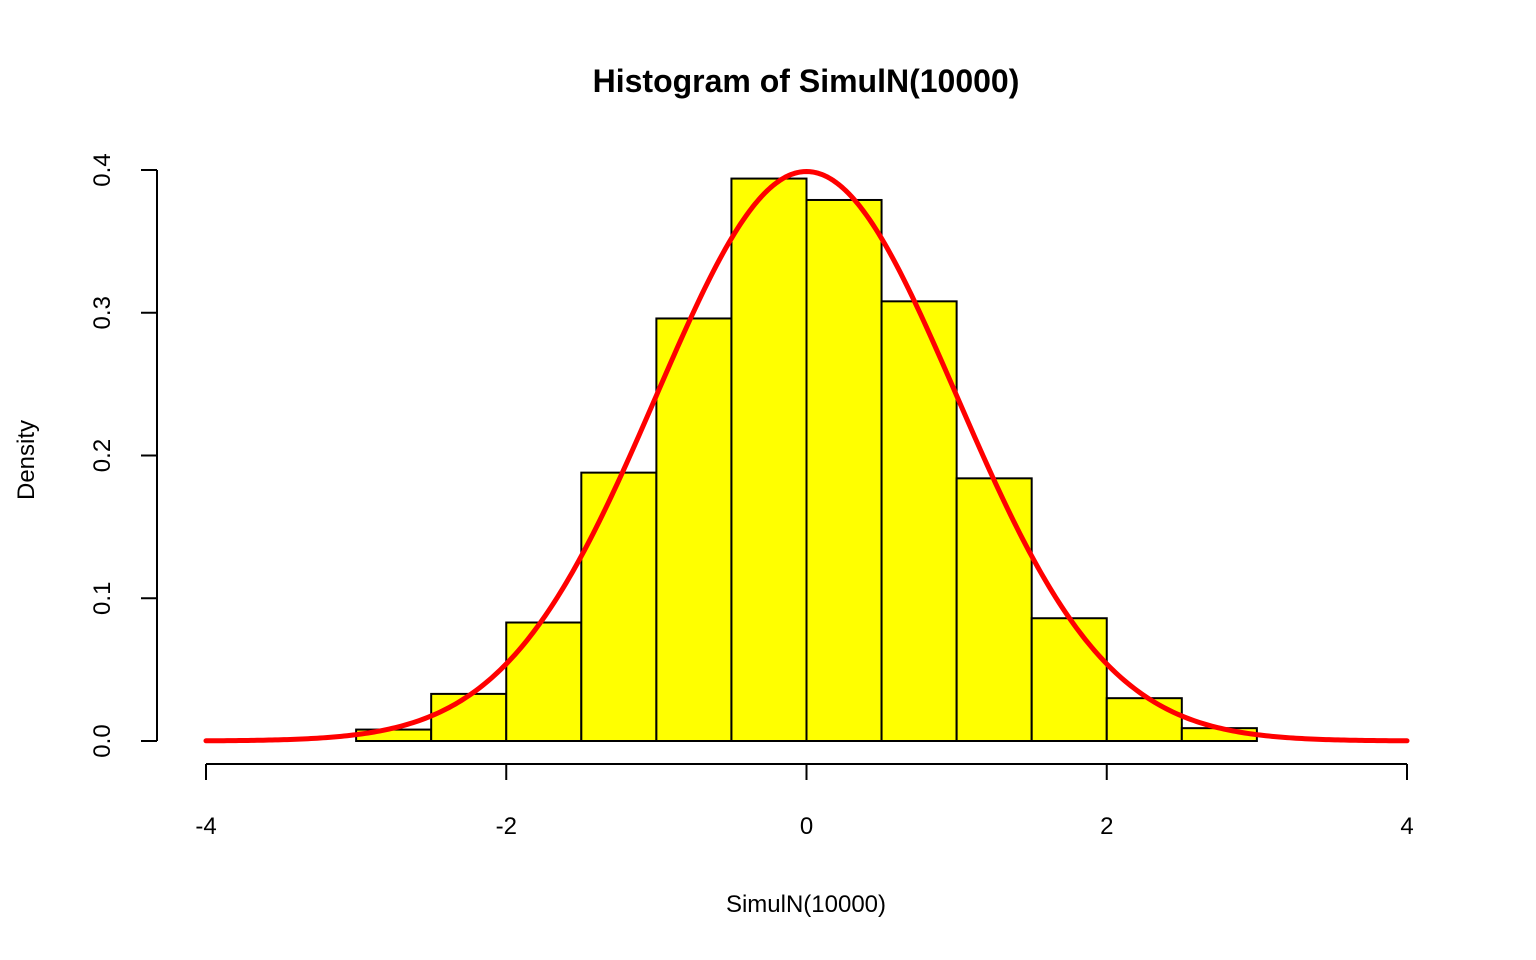 The image size is (1536, 960). I want to click on y-tick-label: 0.2, so click(102, 455).